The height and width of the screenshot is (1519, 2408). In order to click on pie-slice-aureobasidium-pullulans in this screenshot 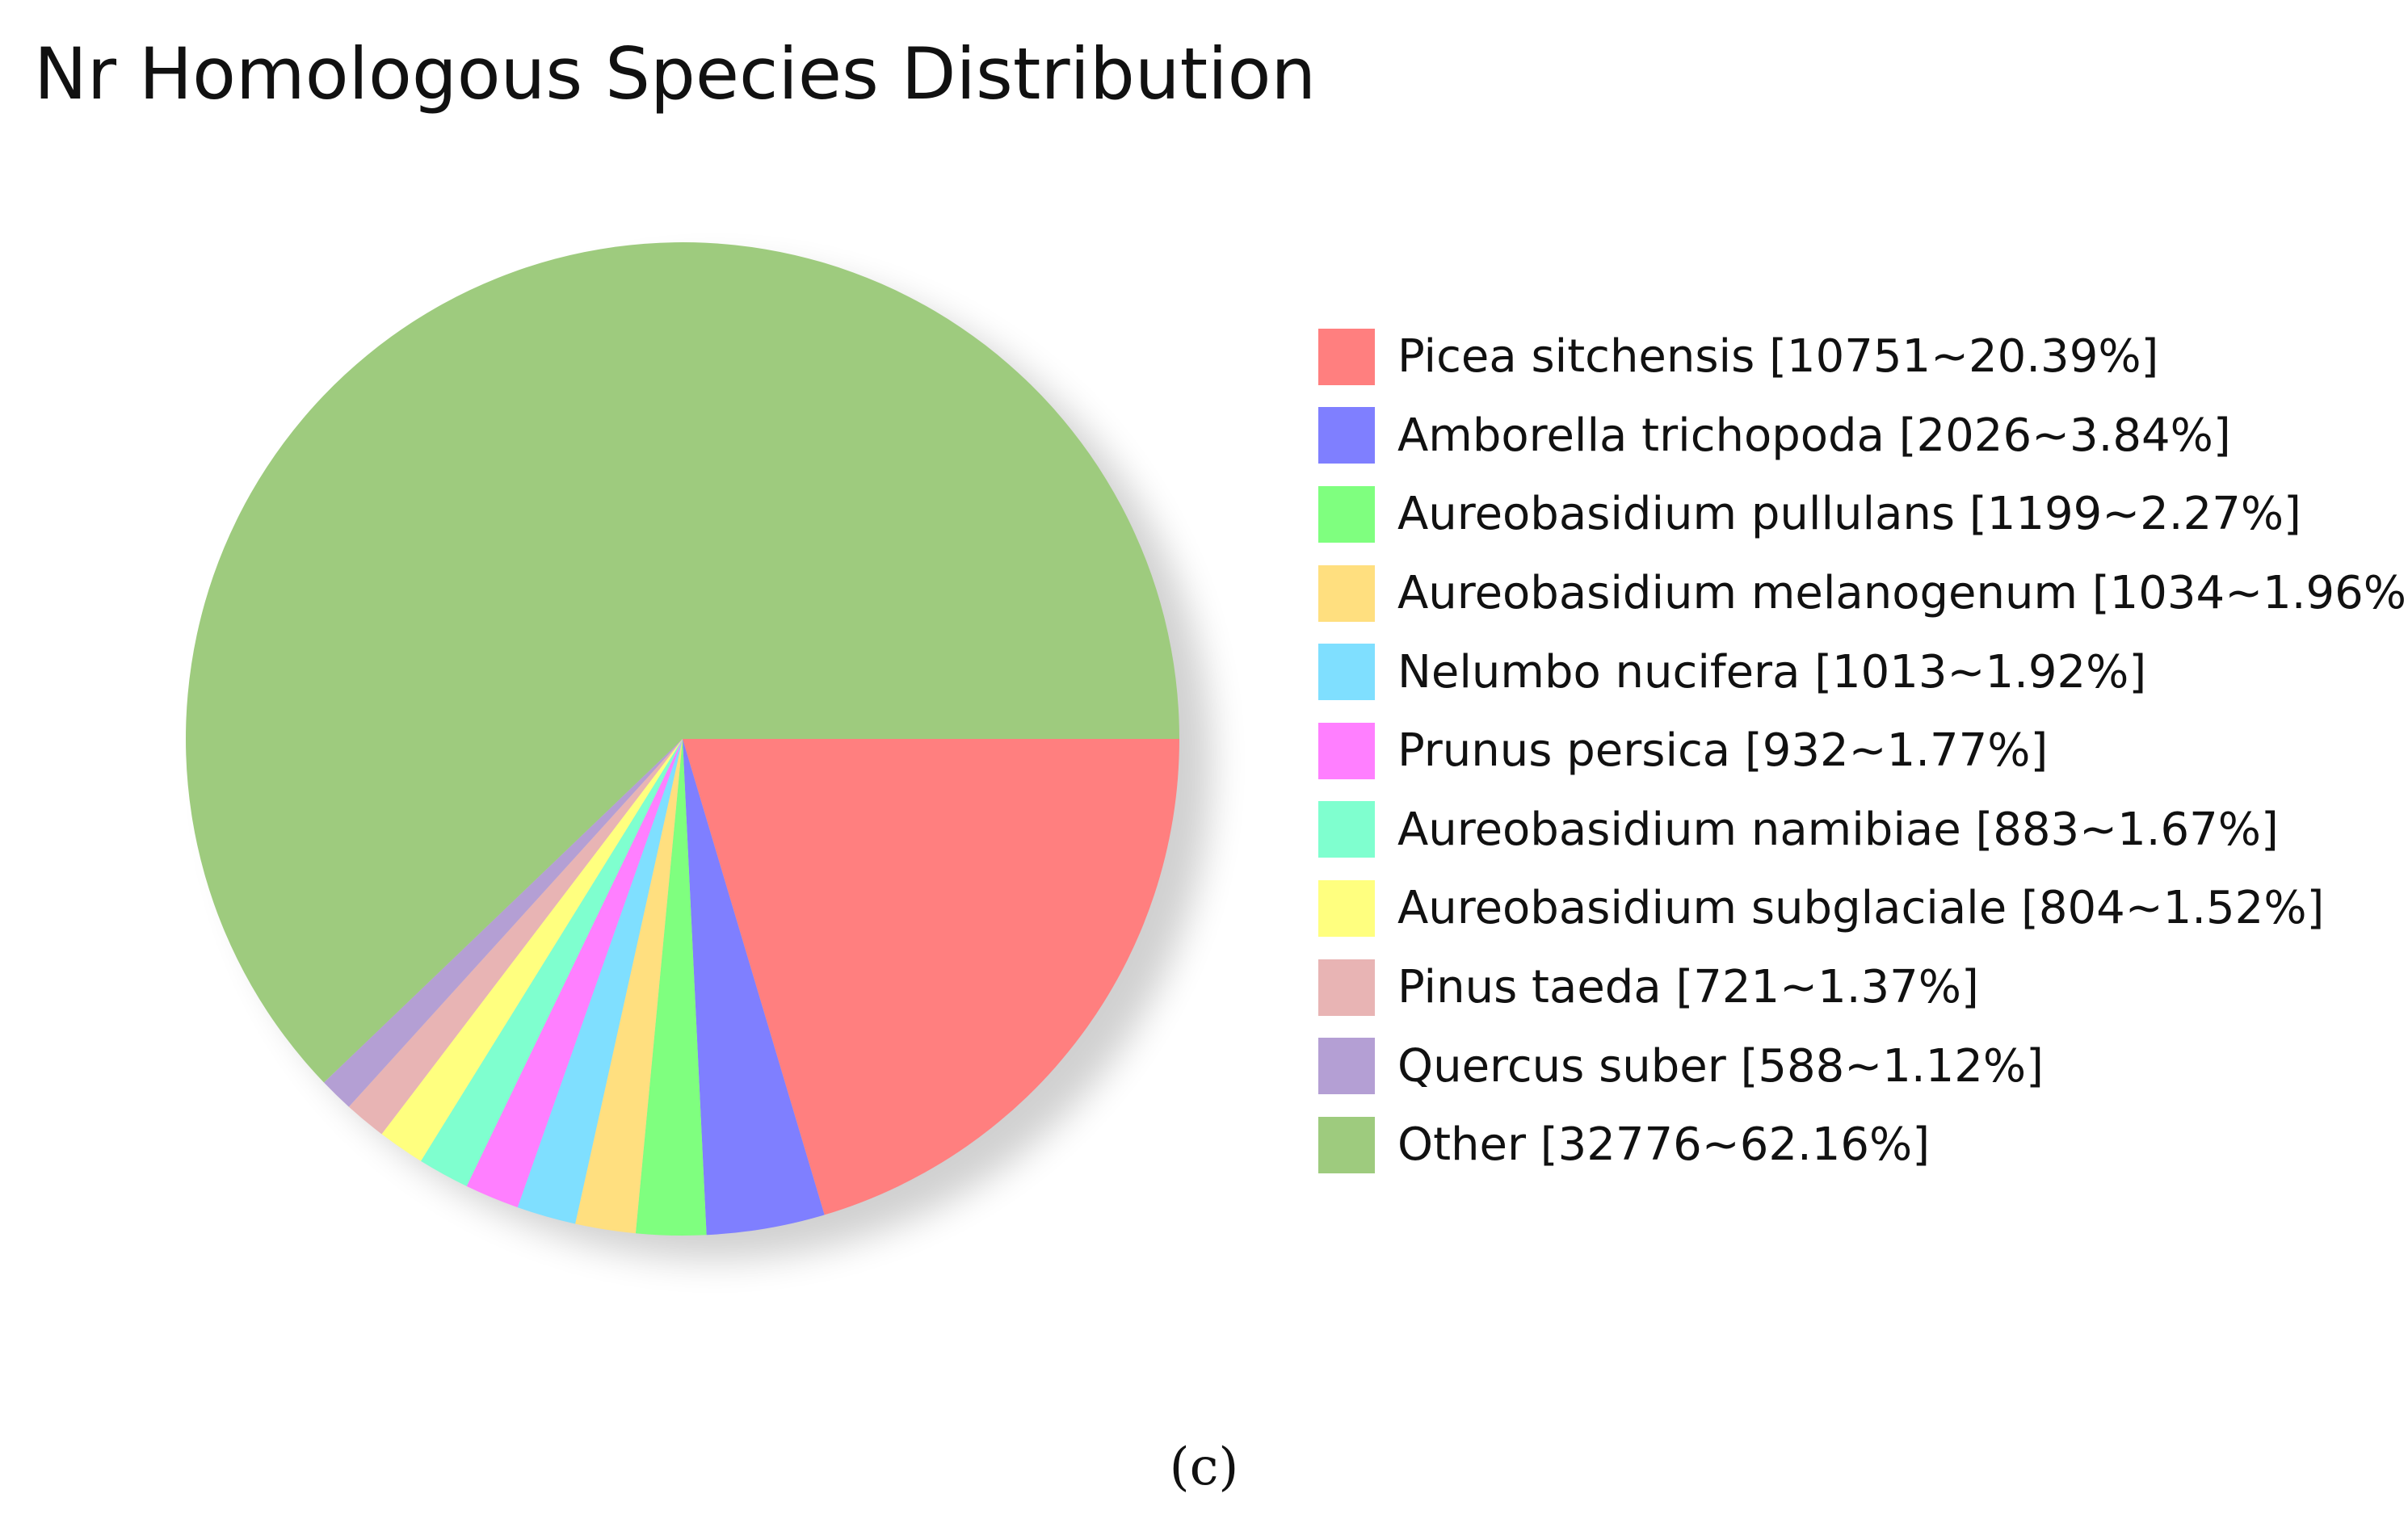, I will do `click(671, 987)`.